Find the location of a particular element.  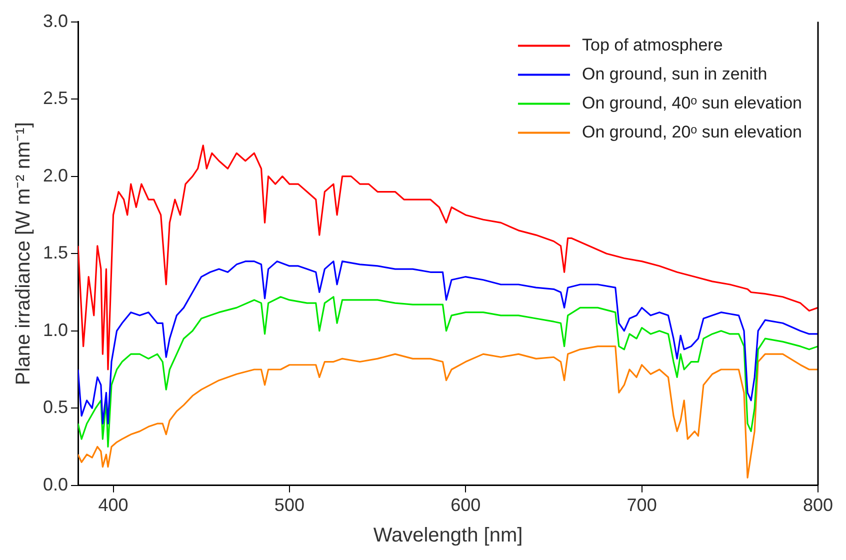

legend-label: On ground, 20ᵒ sun elevation is located at coordinates (692, 132).